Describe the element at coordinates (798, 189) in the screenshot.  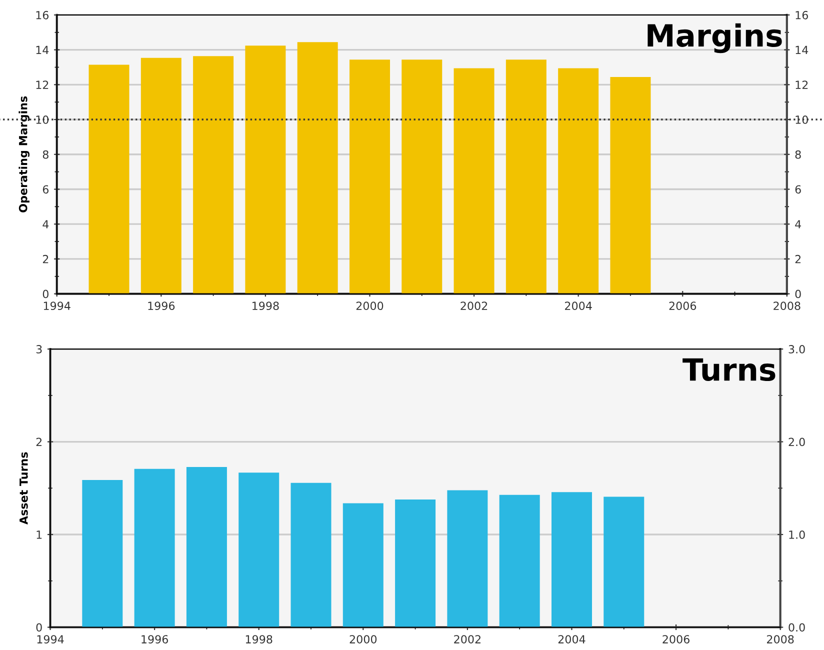
I see `y2-tick-label: 6` at that location.